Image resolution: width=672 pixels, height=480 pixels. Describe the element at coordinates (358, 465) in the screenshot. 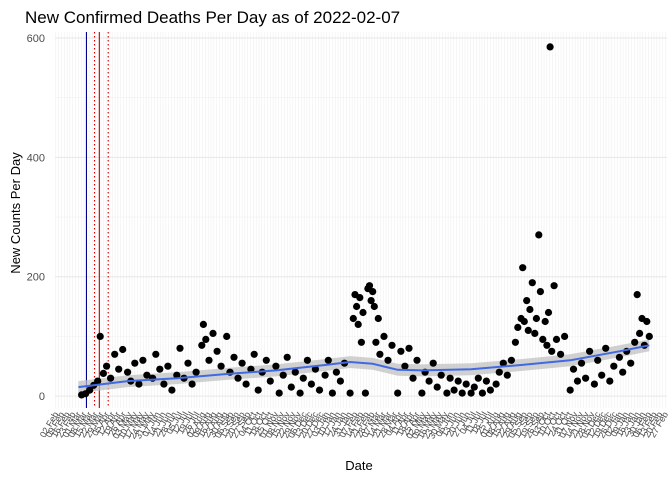

I see `x-axis-title: Date` at that location.